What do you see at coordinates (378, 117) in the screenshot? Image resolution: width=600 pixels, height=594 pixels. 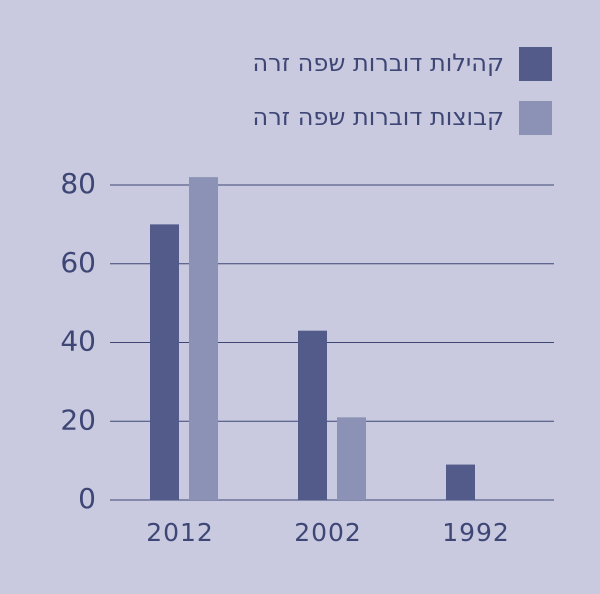 I see `legend-label: קבוצות דוברות שפה זרה` at bounding box center [378, 117].